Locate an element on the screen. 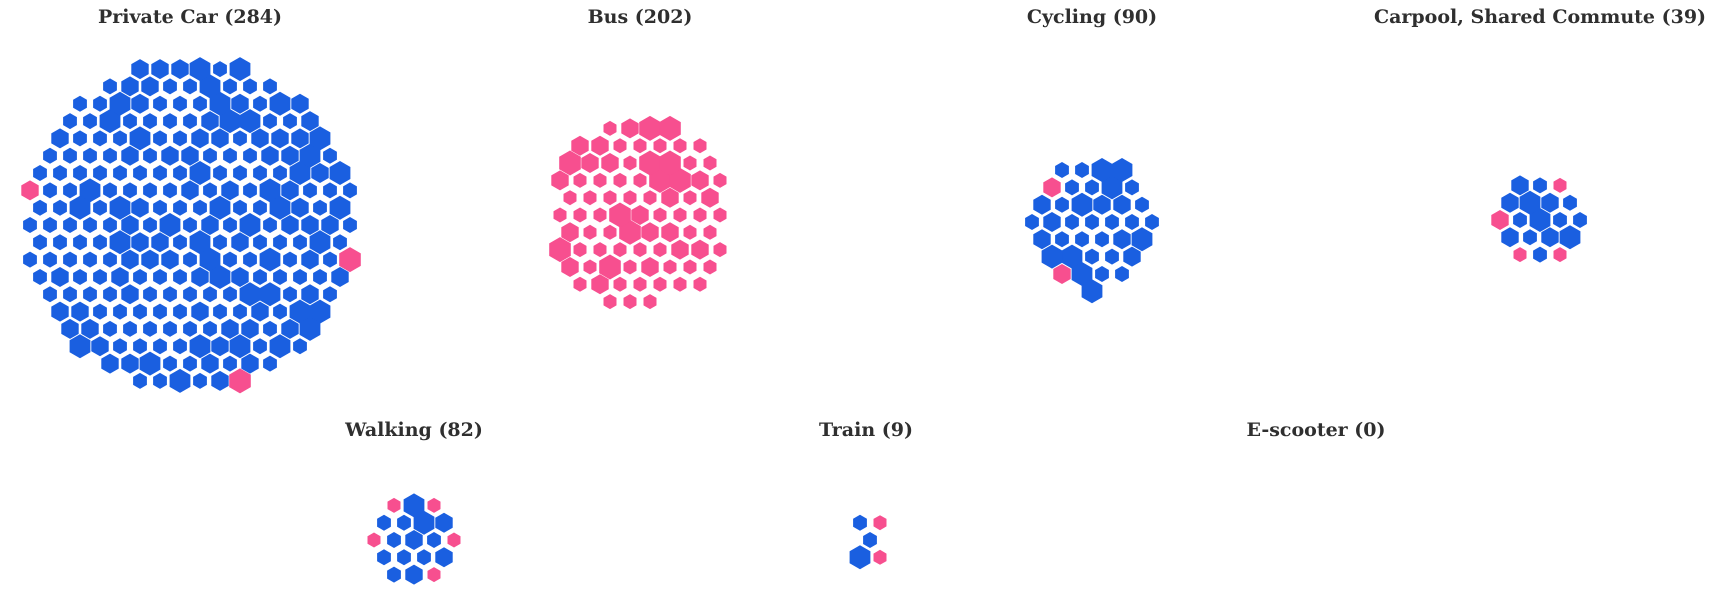 Image resolution: width=1716 pixels, height=605 pixels. hex-cluster-walking is located at coordinates (414, 539).